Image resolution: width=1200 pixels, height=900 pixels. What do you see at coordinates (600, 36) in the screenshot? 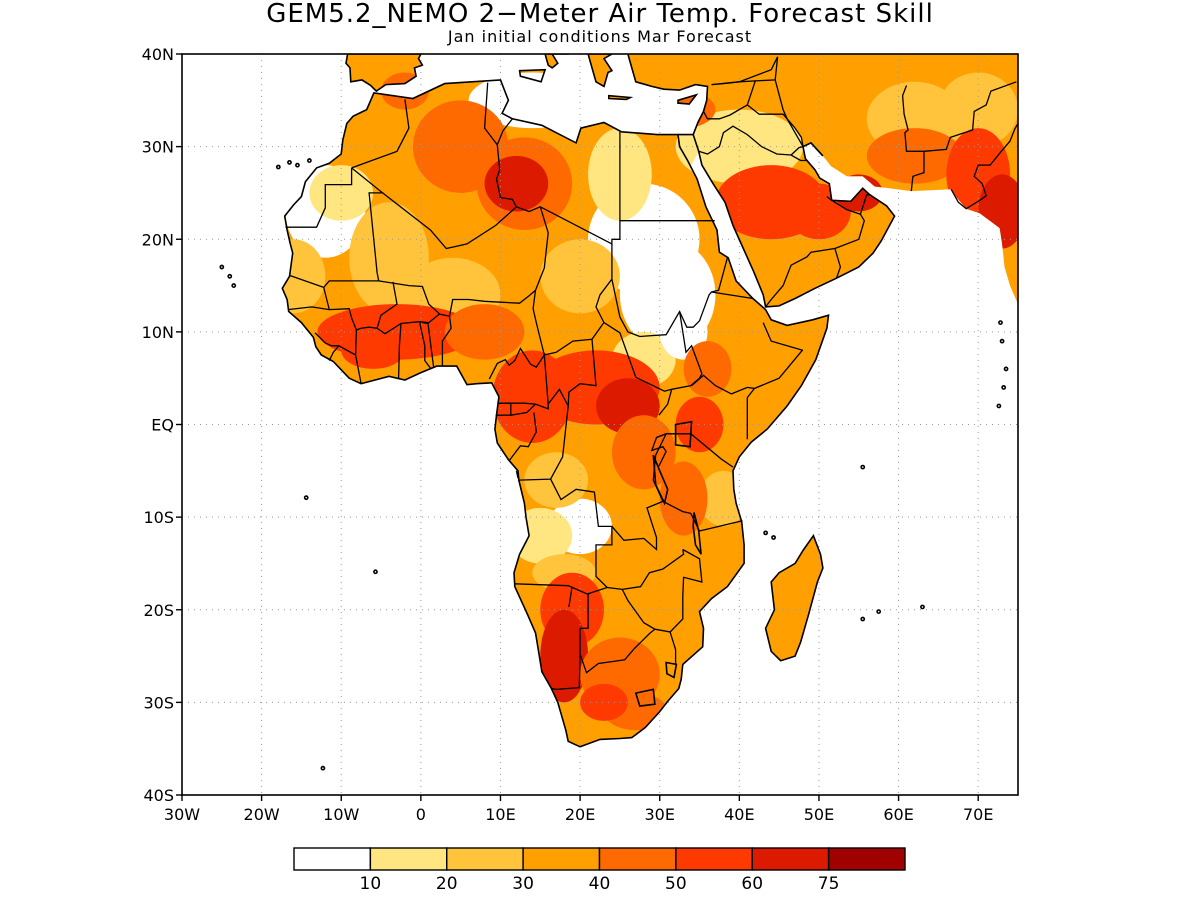
I see `map-subtitle: Jan initial conditions Mar Forecast` at bounding box center [600, 36].